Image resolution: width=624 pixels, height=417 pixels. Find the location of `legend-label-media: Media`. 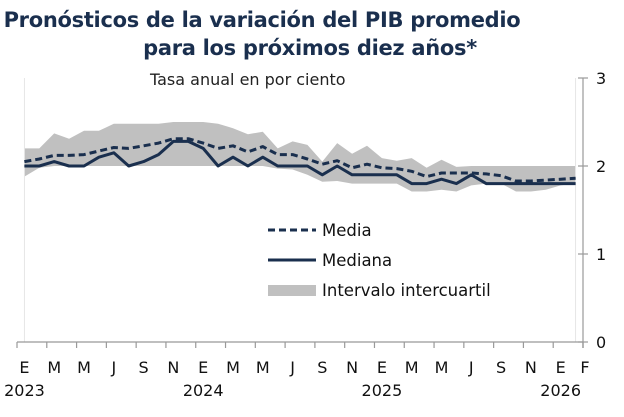

legend-label-media: Media is located at coordinates (347, 230).